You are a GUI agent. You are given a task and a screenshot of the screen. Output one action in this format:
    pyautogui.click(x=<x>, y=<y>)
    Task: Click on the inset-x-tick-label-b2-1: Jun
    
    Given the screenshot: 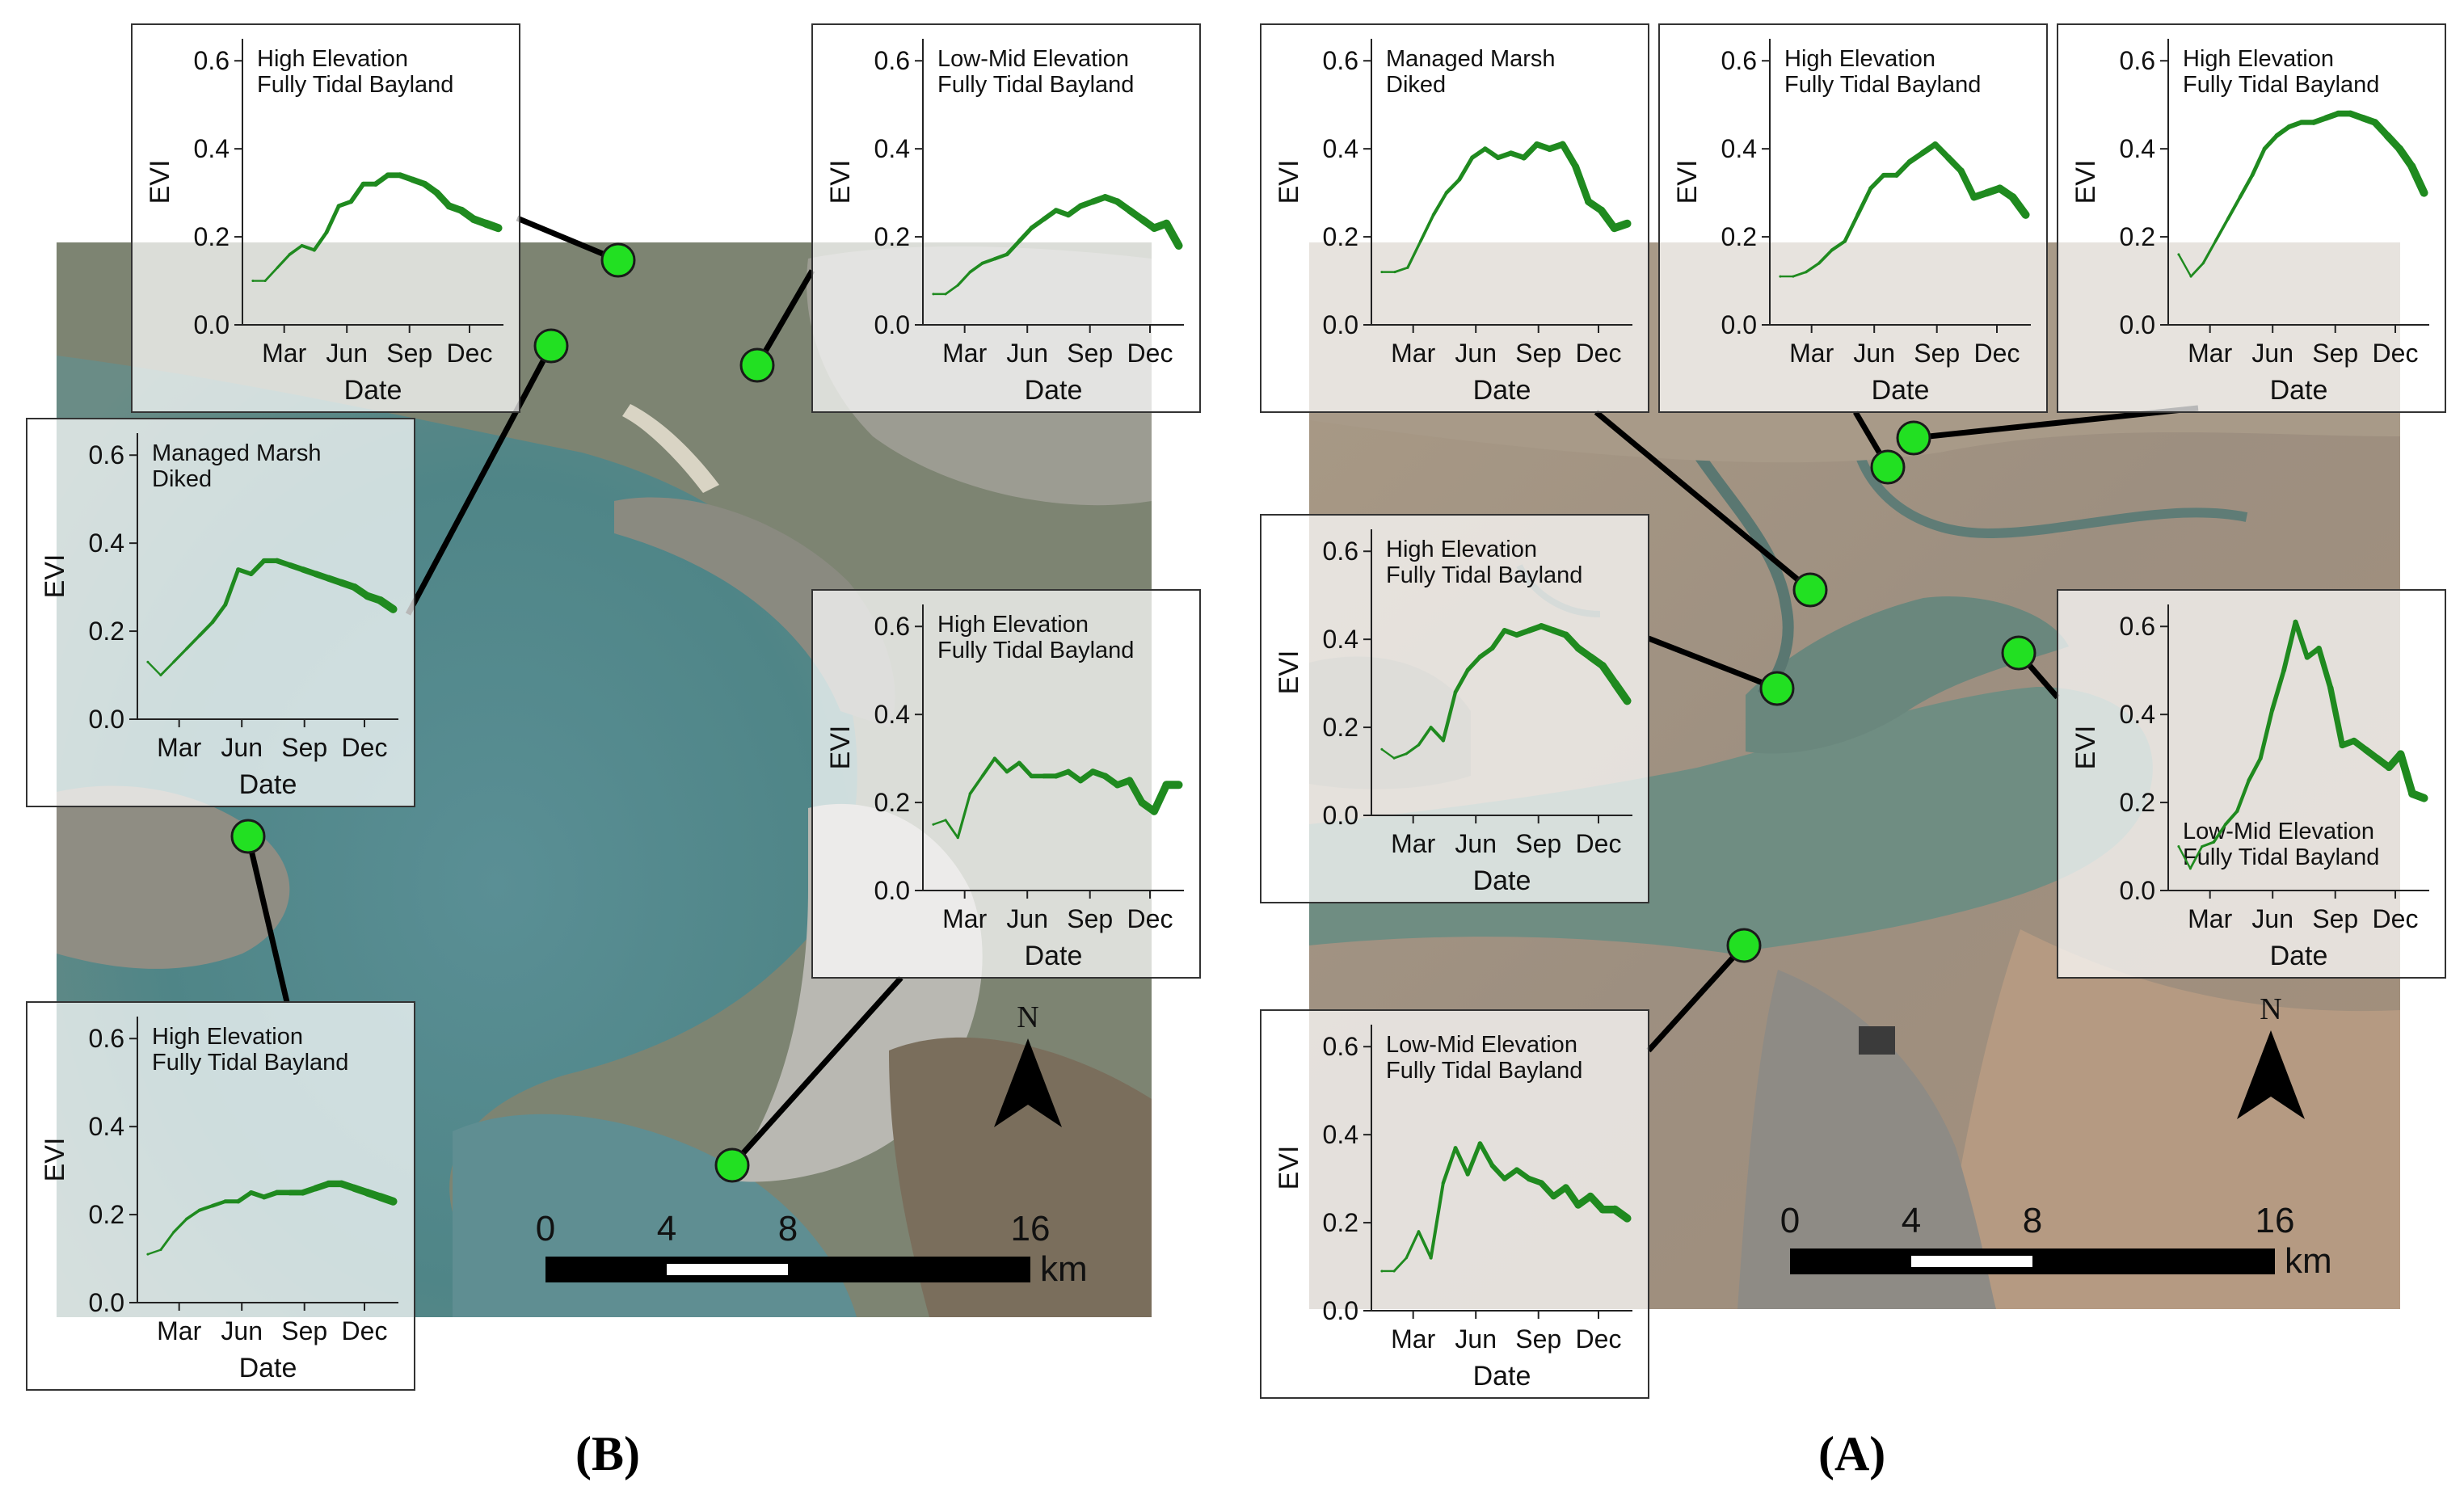 What is the action you would take?
    pyautogui.click(x=1027, y=353)
    